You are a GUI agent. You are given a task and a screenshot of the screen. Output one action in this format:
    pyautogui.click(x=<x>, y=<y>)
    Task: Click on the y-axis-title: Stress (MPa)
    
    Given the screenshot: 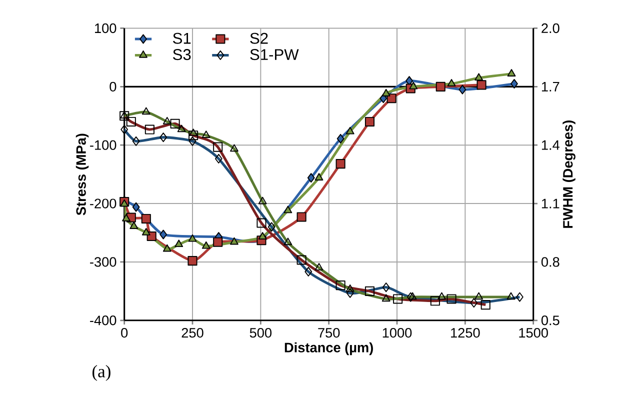 What is the action you would take?
    pyautogui.click(x=82, y=175)
    